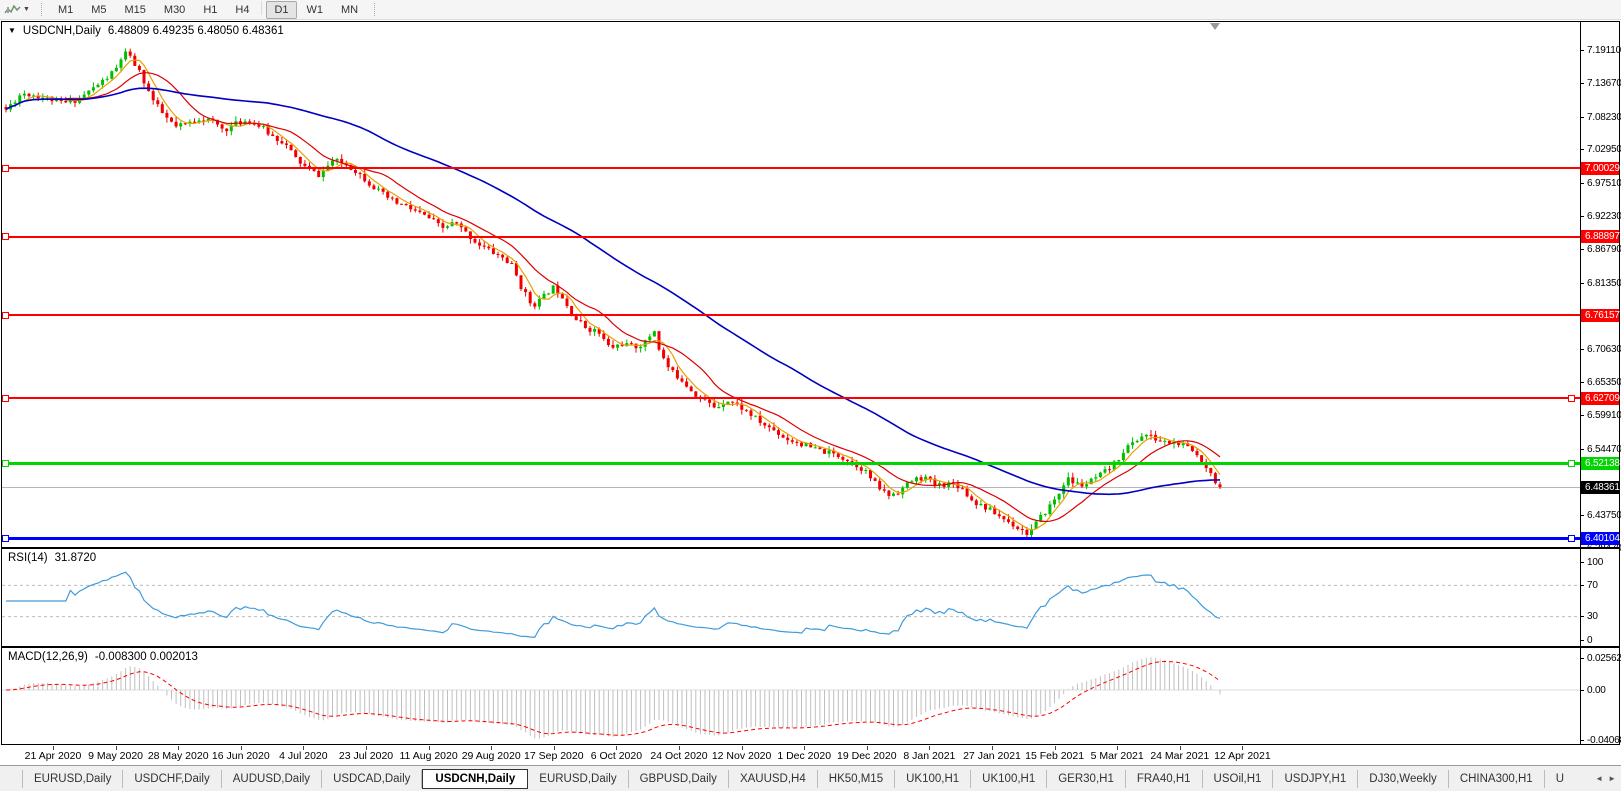 The image size is (1621, 791). I want to click on price-tick: 7.13670, so click(1601, 83).